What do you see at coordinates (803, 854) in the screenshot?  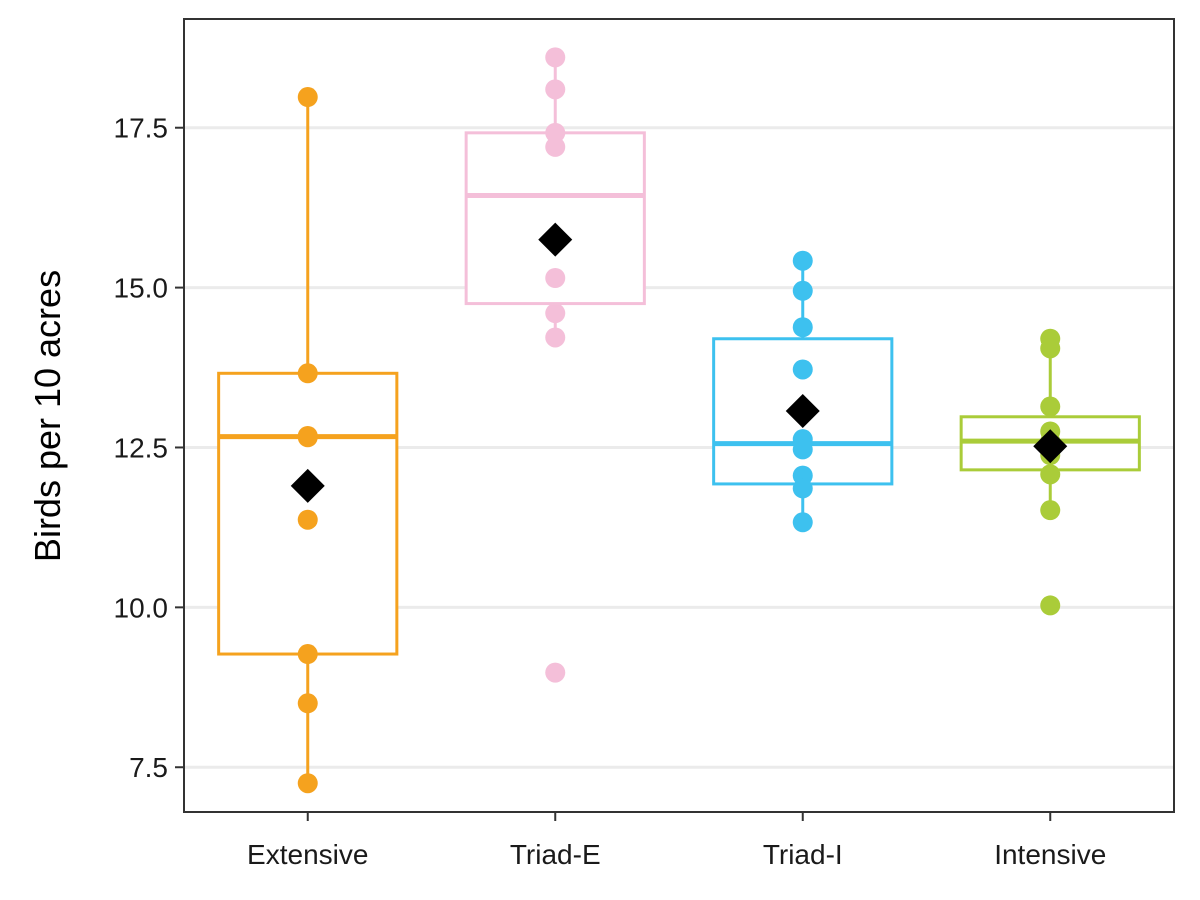 I see `x-tick-label: Triad-I` at bounding box center [803, 854].